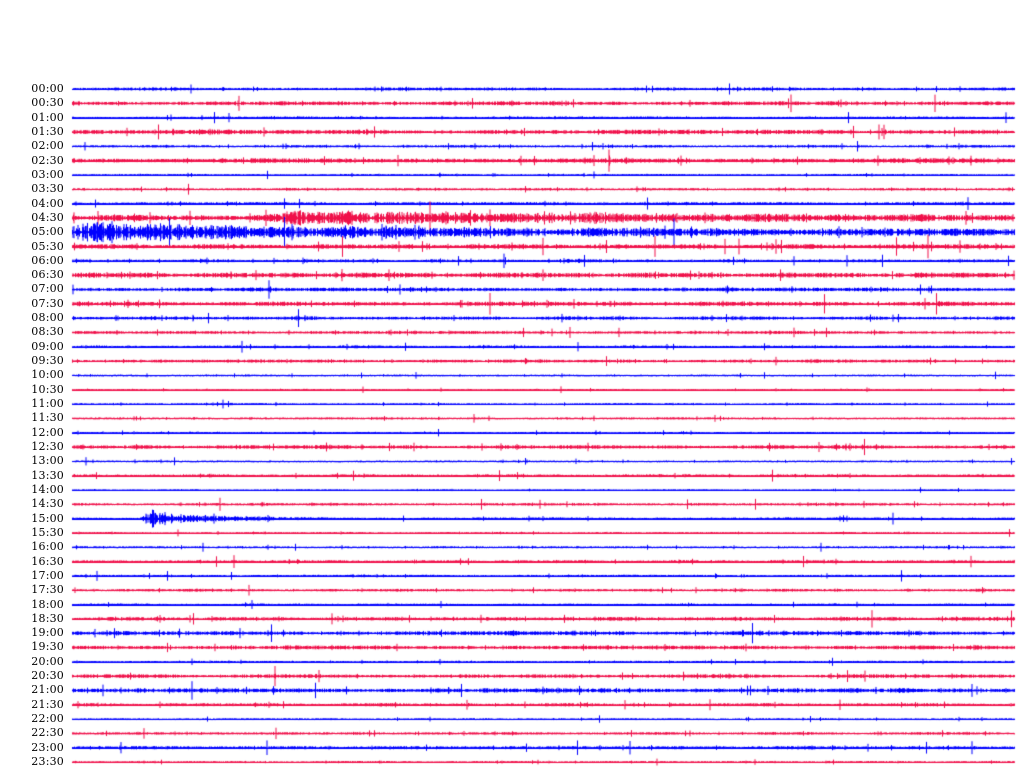 This screenshot has width=1024, height=780. Describe the element at coordinates (47, 733) in the screenshot. I see `time-axis-label: 22:30` at that location.